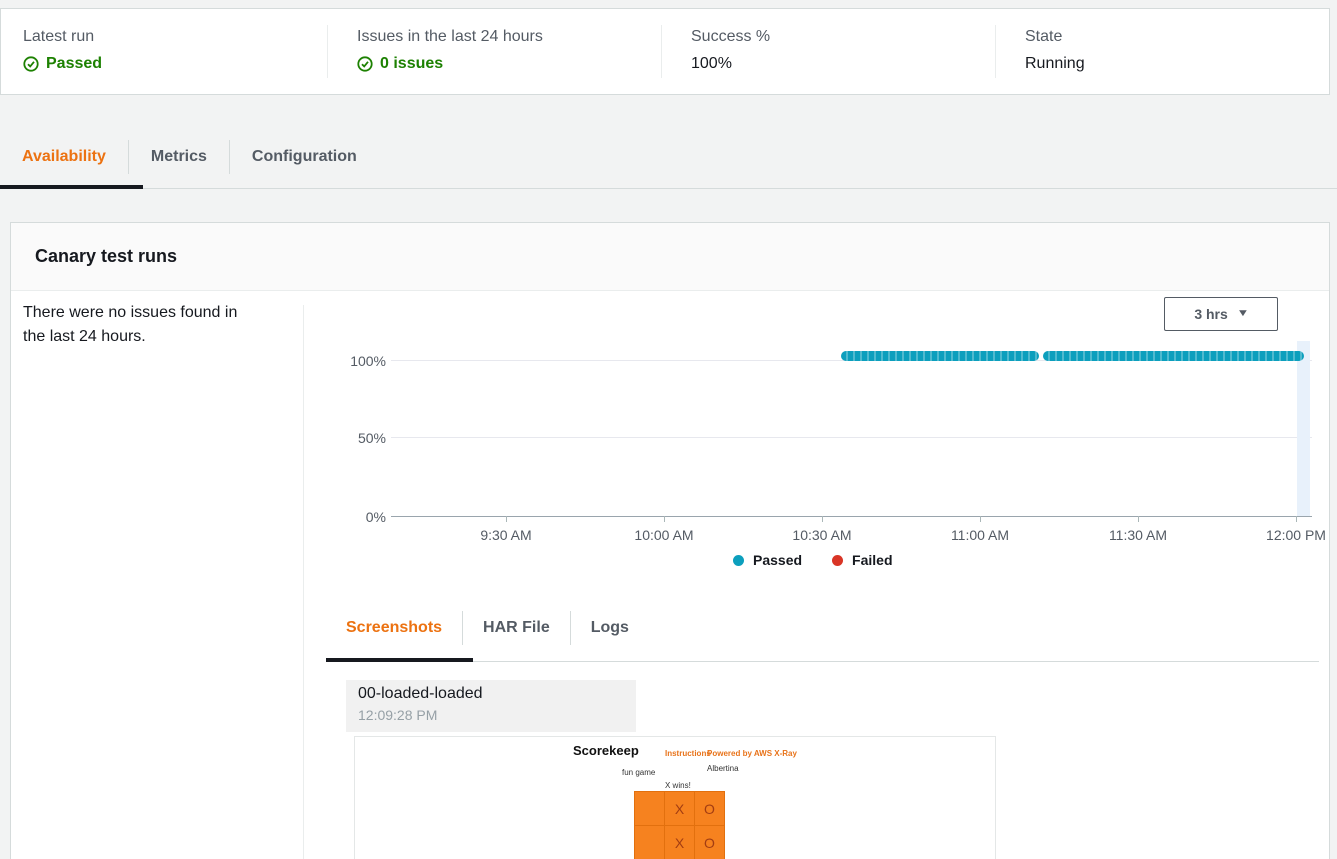 The image size is (1337, 859). Describe the element at coordinates (738, 560) in the screenshot. I see `passed-dot-icon` at that location.